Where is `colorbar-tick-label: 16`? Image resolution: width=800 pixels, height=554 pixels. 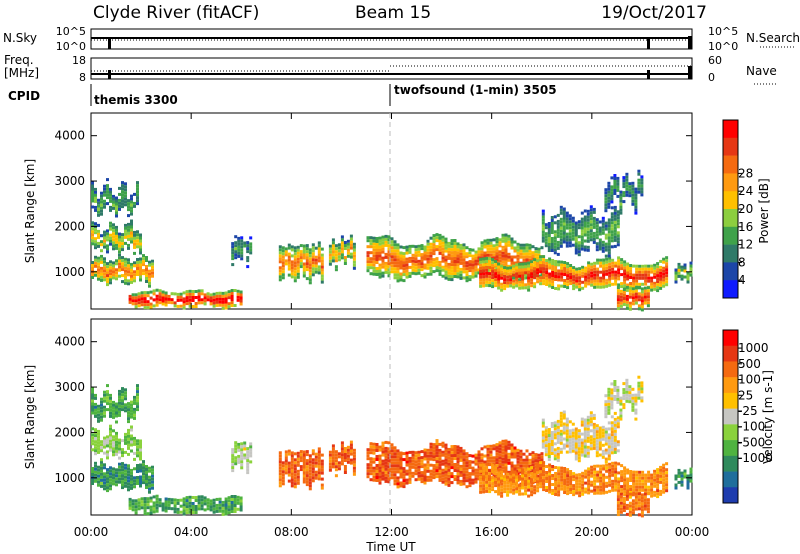
colorbar-tick-label: 16 is located at coordinates (745, 227).